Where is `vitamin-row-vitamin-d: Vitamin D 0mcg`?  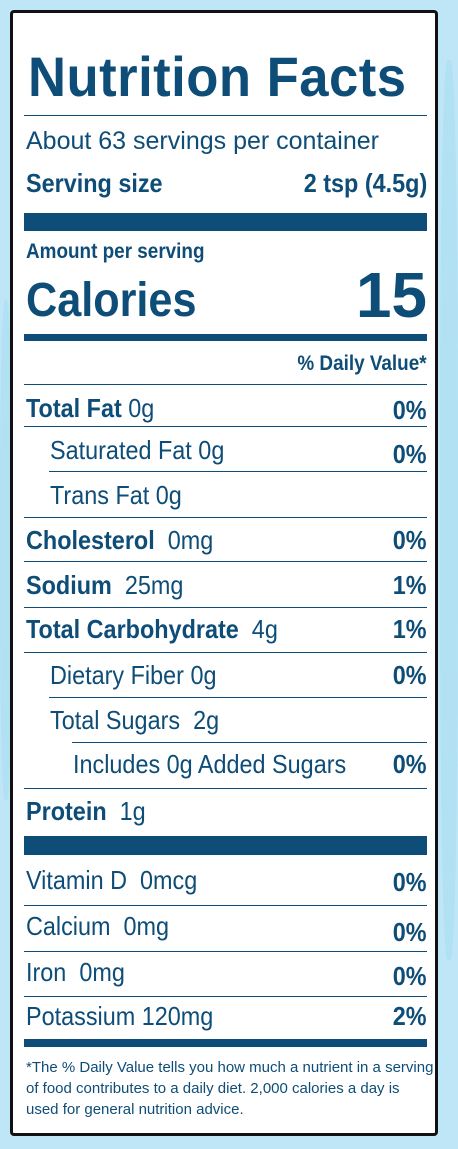
vitamin-row-vitamin-d: Vitamin D 0mcg is located at coordinates (111, 880).